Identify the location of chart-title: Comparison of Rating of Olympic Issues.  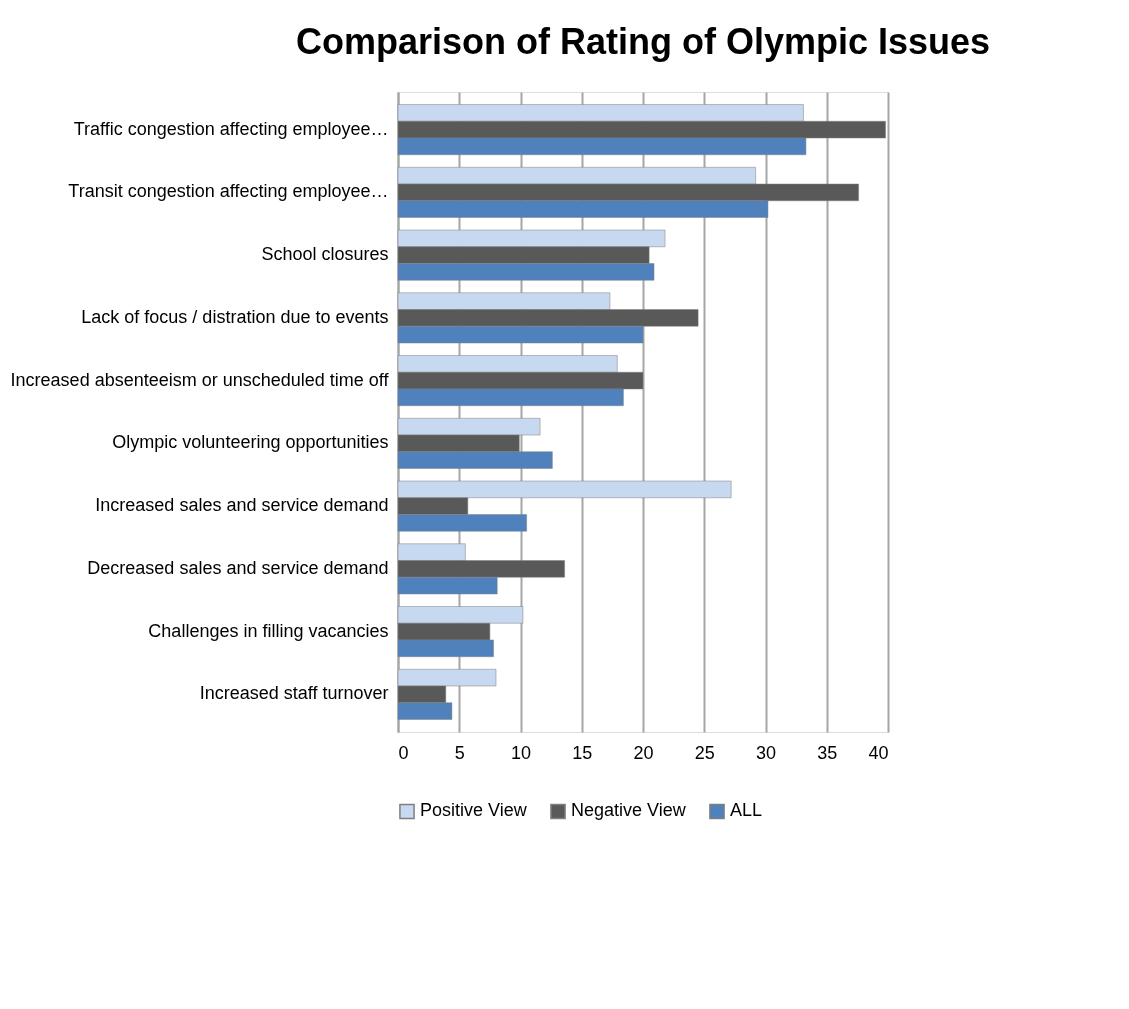
(643, 41).